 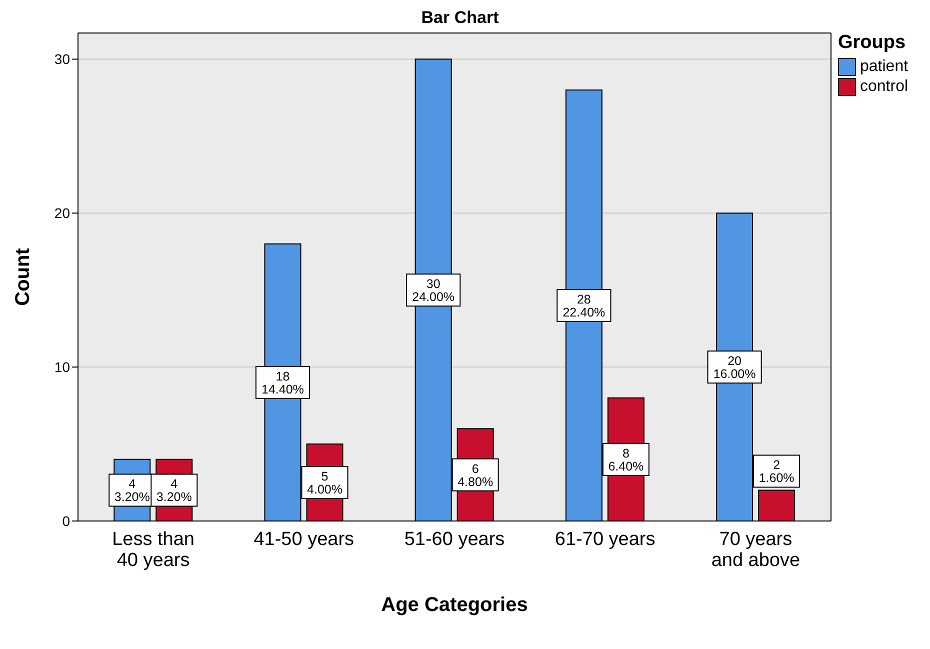 I want to click on data-label: 28 22.40%, so click(x=584, y=306).